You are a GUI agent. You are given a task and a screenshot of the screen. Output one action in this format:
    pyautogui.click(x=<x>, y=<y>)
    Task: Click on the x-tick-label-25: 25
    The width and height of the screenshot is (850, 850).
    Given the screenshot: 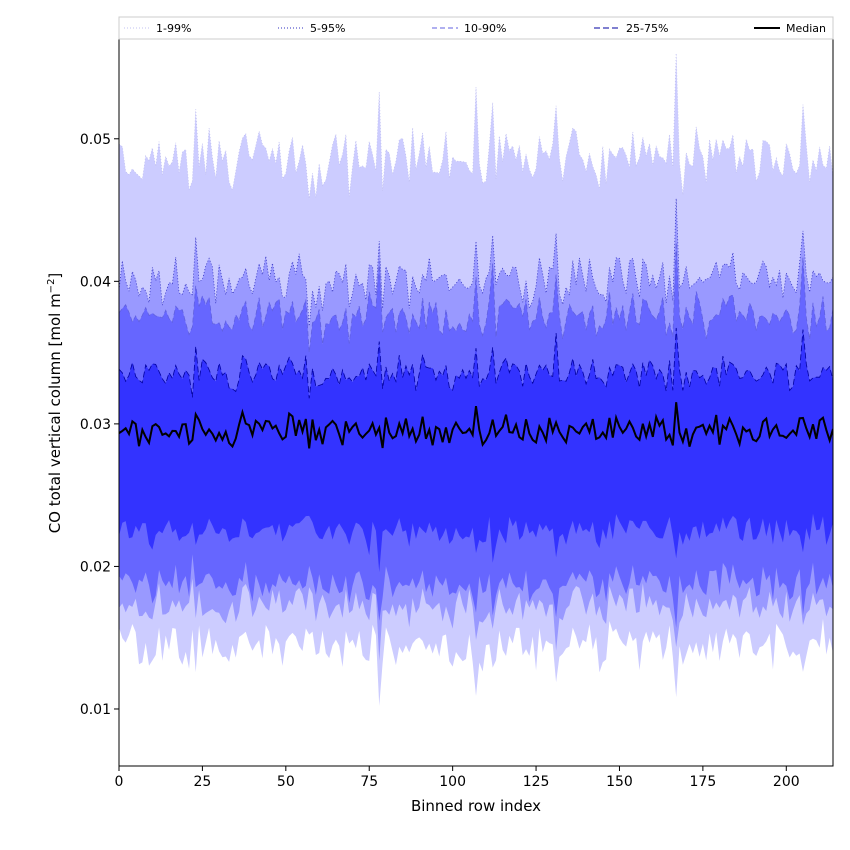 What is the action you would take?
    pyautogui.click(x=202, y=782)
    